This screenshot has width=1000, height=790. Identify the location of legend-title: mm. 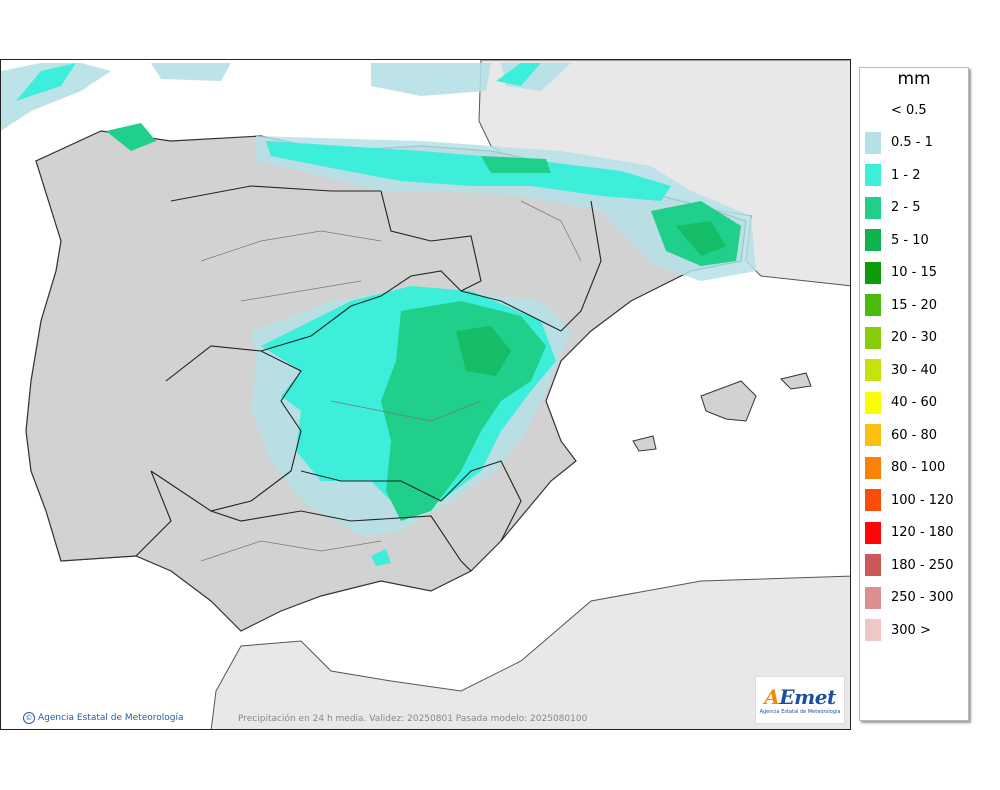
(914, 79).